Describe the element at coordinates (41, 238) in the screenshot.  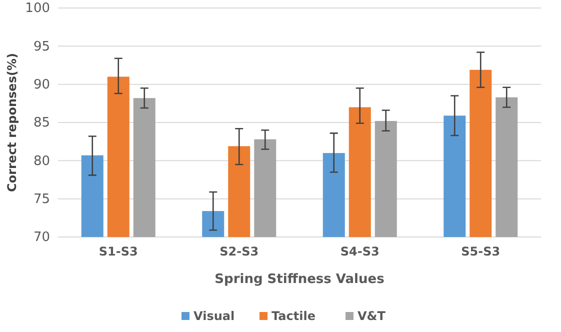
I see `y-tick-label: 70` at that location.